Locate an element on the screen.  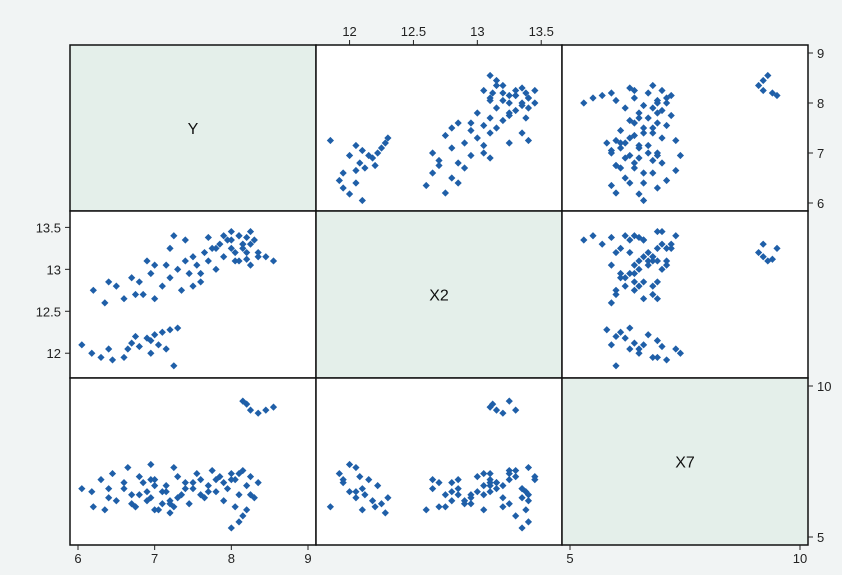
left-axis-x2-tick-label-13.5: 13.5 is located at coordinates (48, 227).